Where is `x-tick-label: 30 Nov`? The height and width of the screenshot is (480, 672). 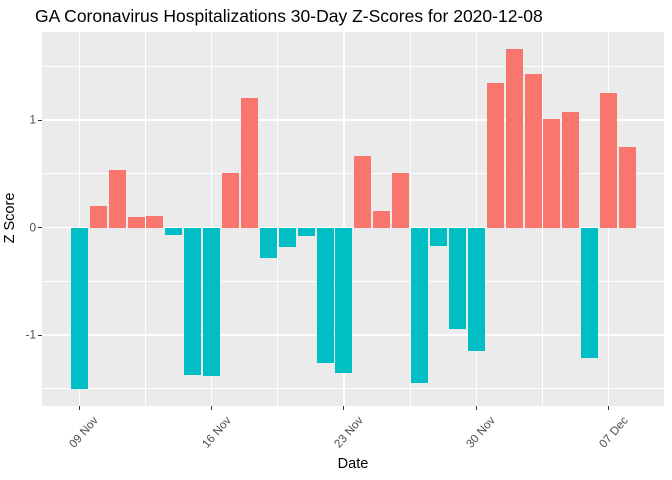
x-tick-label: 30 Nov is located at coordinates (481, 432).